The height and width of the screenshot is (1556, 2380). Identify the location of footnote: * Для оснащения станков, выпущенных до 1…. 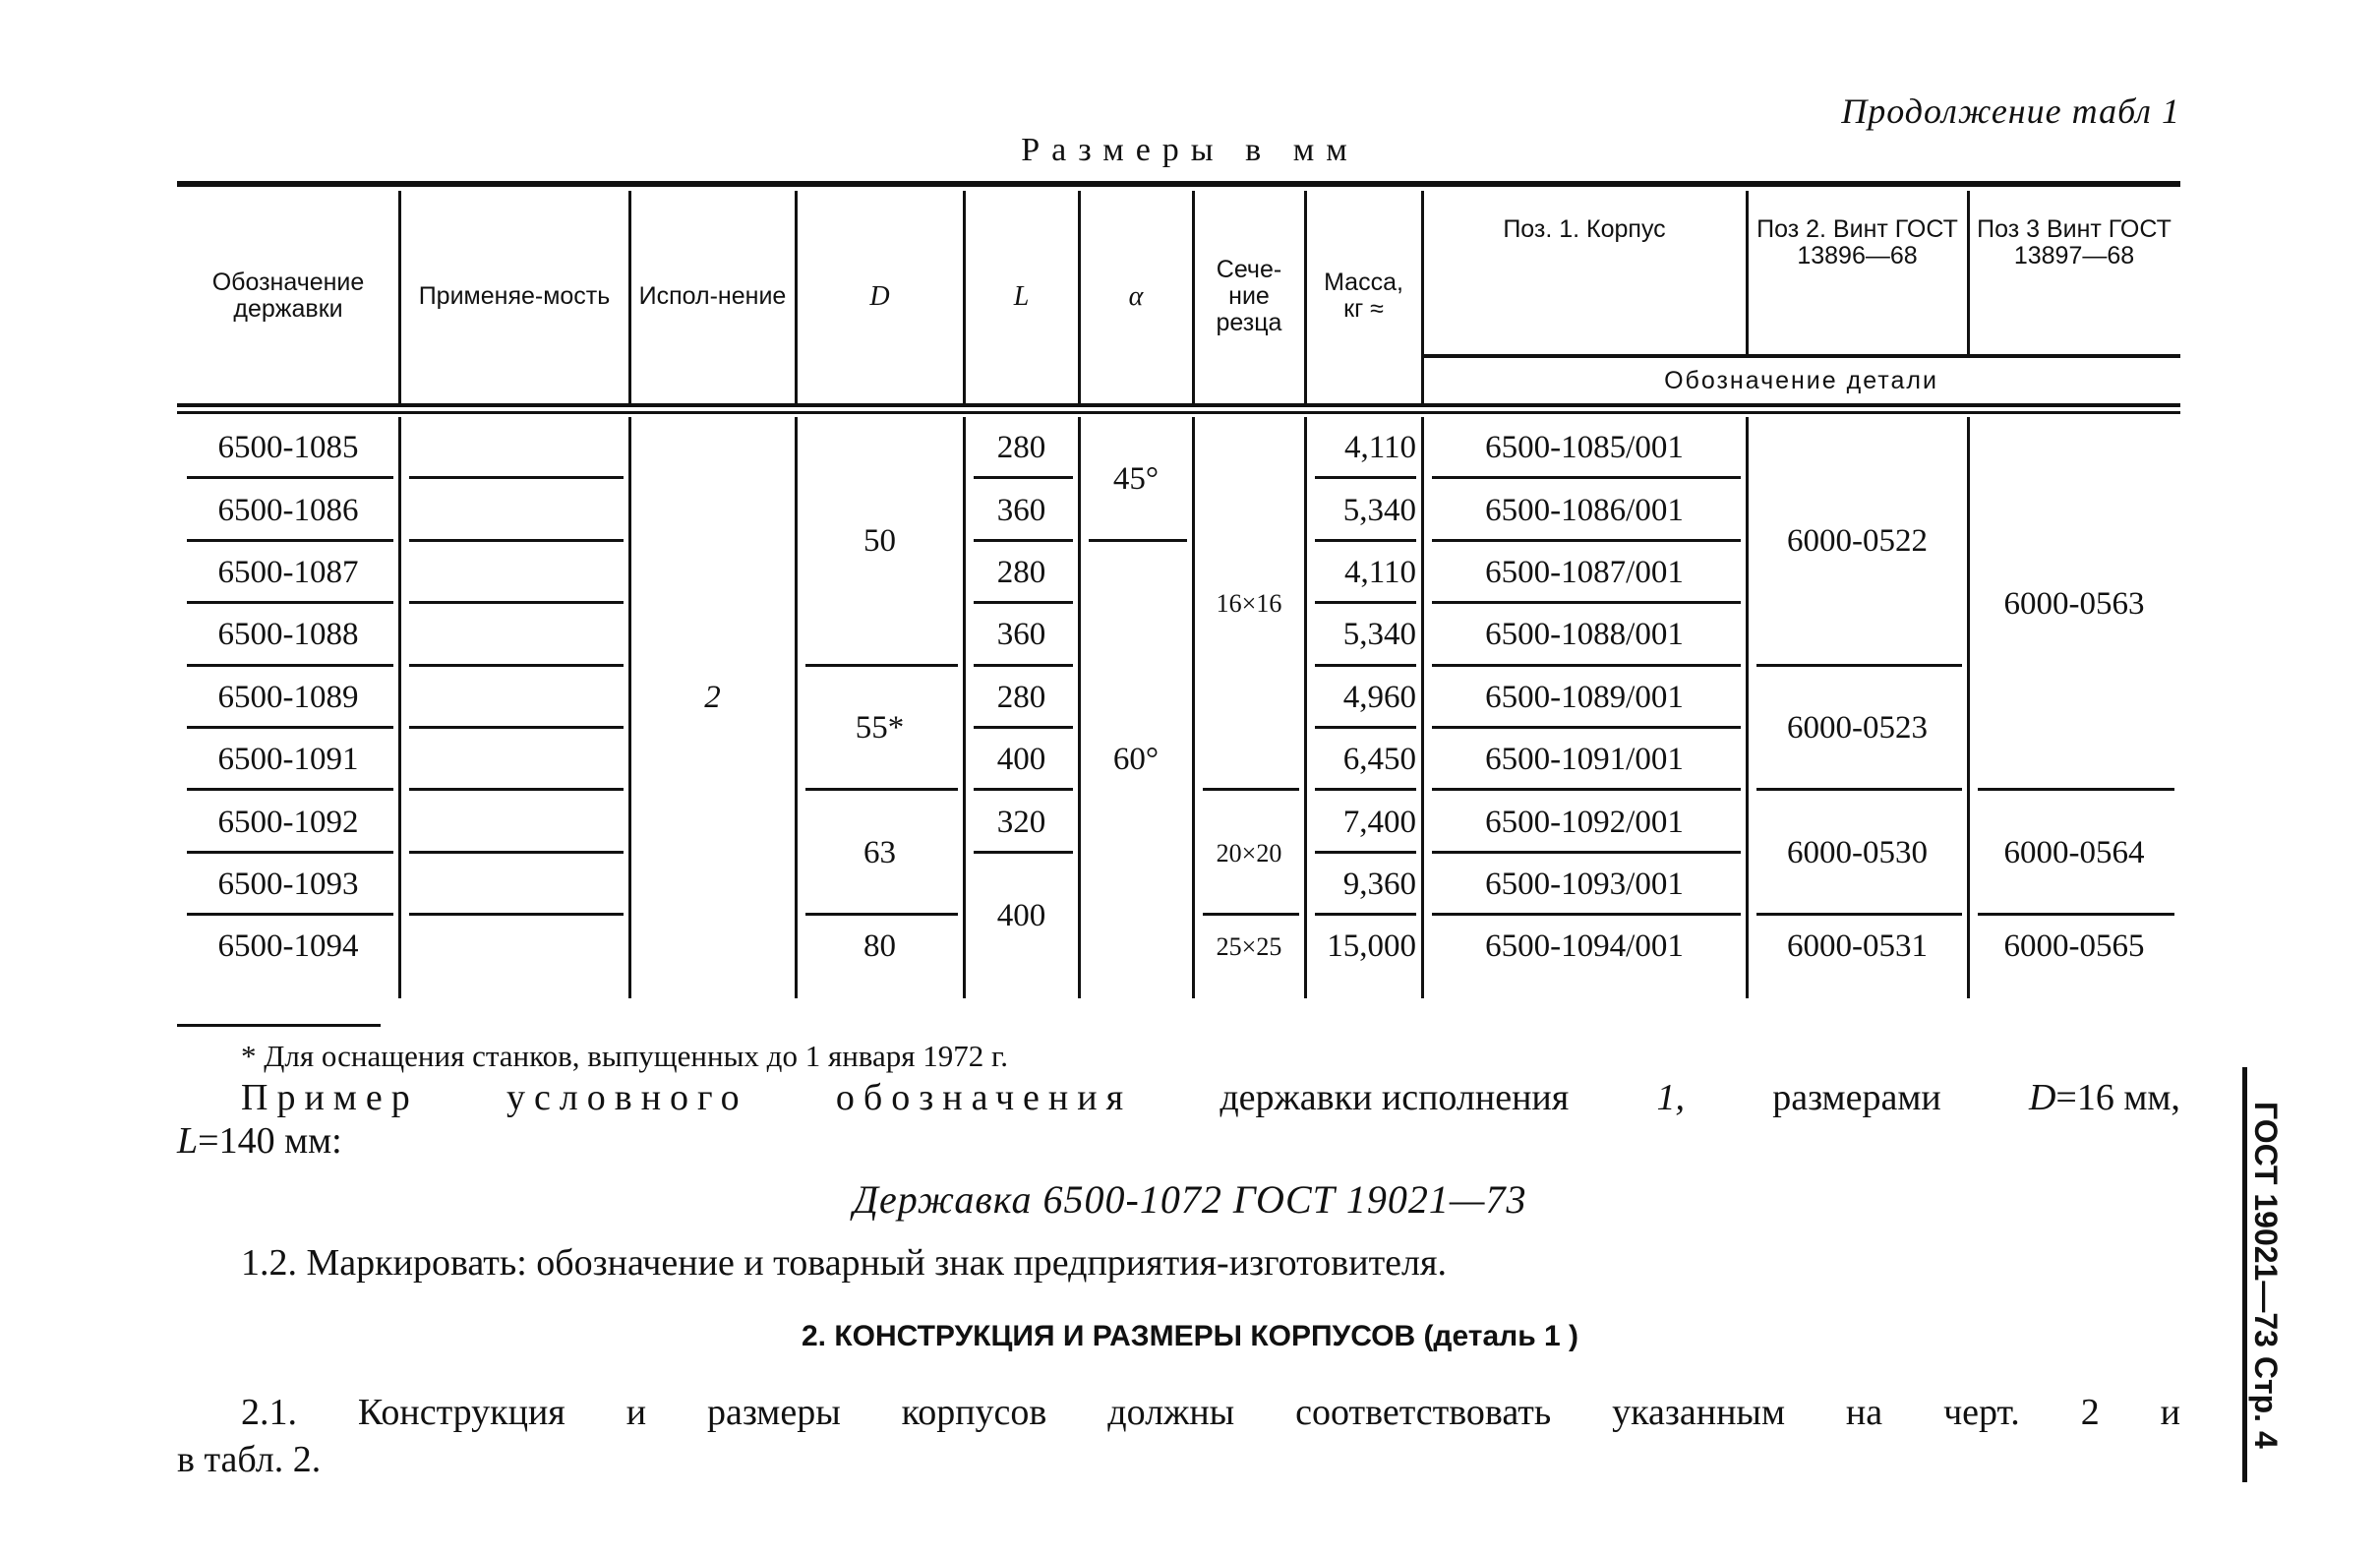
(625, 1056).